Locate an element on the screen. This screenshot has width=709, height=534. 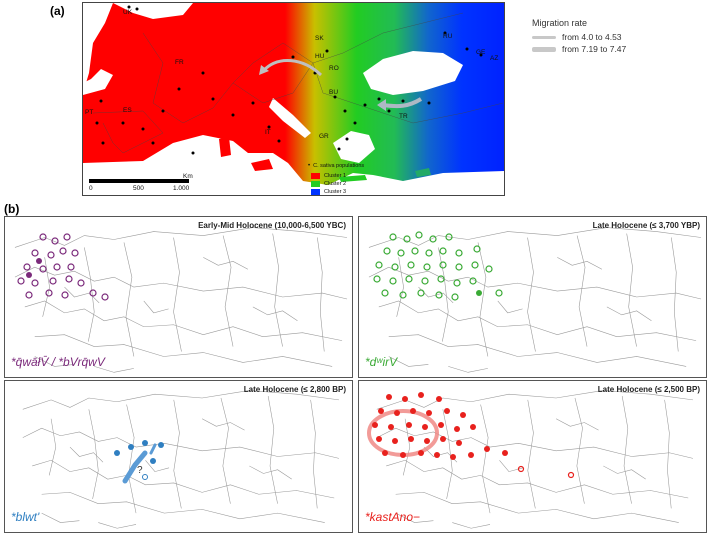
panel-a-label: (a) is located at coordinates (57, 11).